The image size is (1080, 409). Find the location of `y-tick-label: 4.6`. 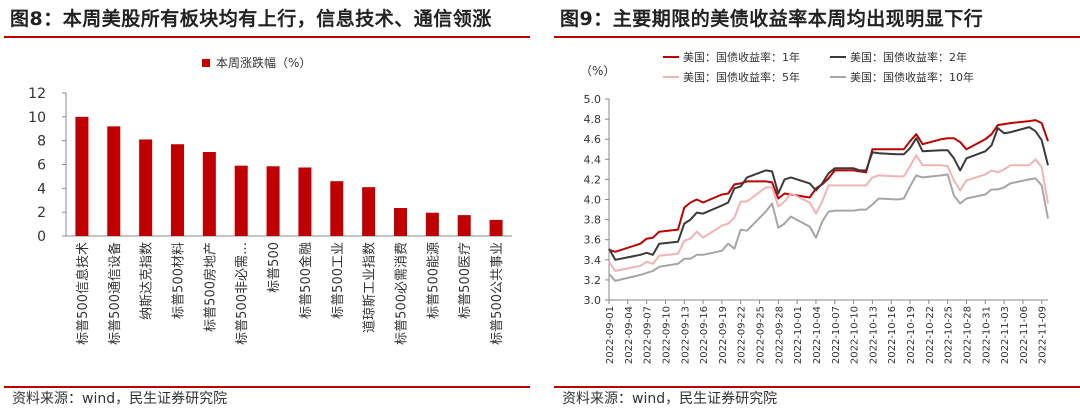

y-tick-label: 4.6 is located at coordinates (593, 139).